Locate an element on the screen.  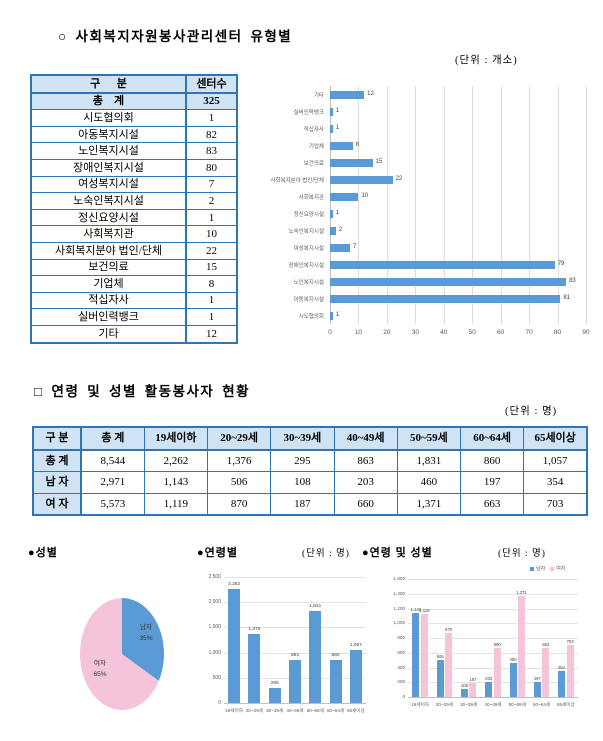
center-type-table-cell: 사회복지관 is located at coordinates (108, 234).